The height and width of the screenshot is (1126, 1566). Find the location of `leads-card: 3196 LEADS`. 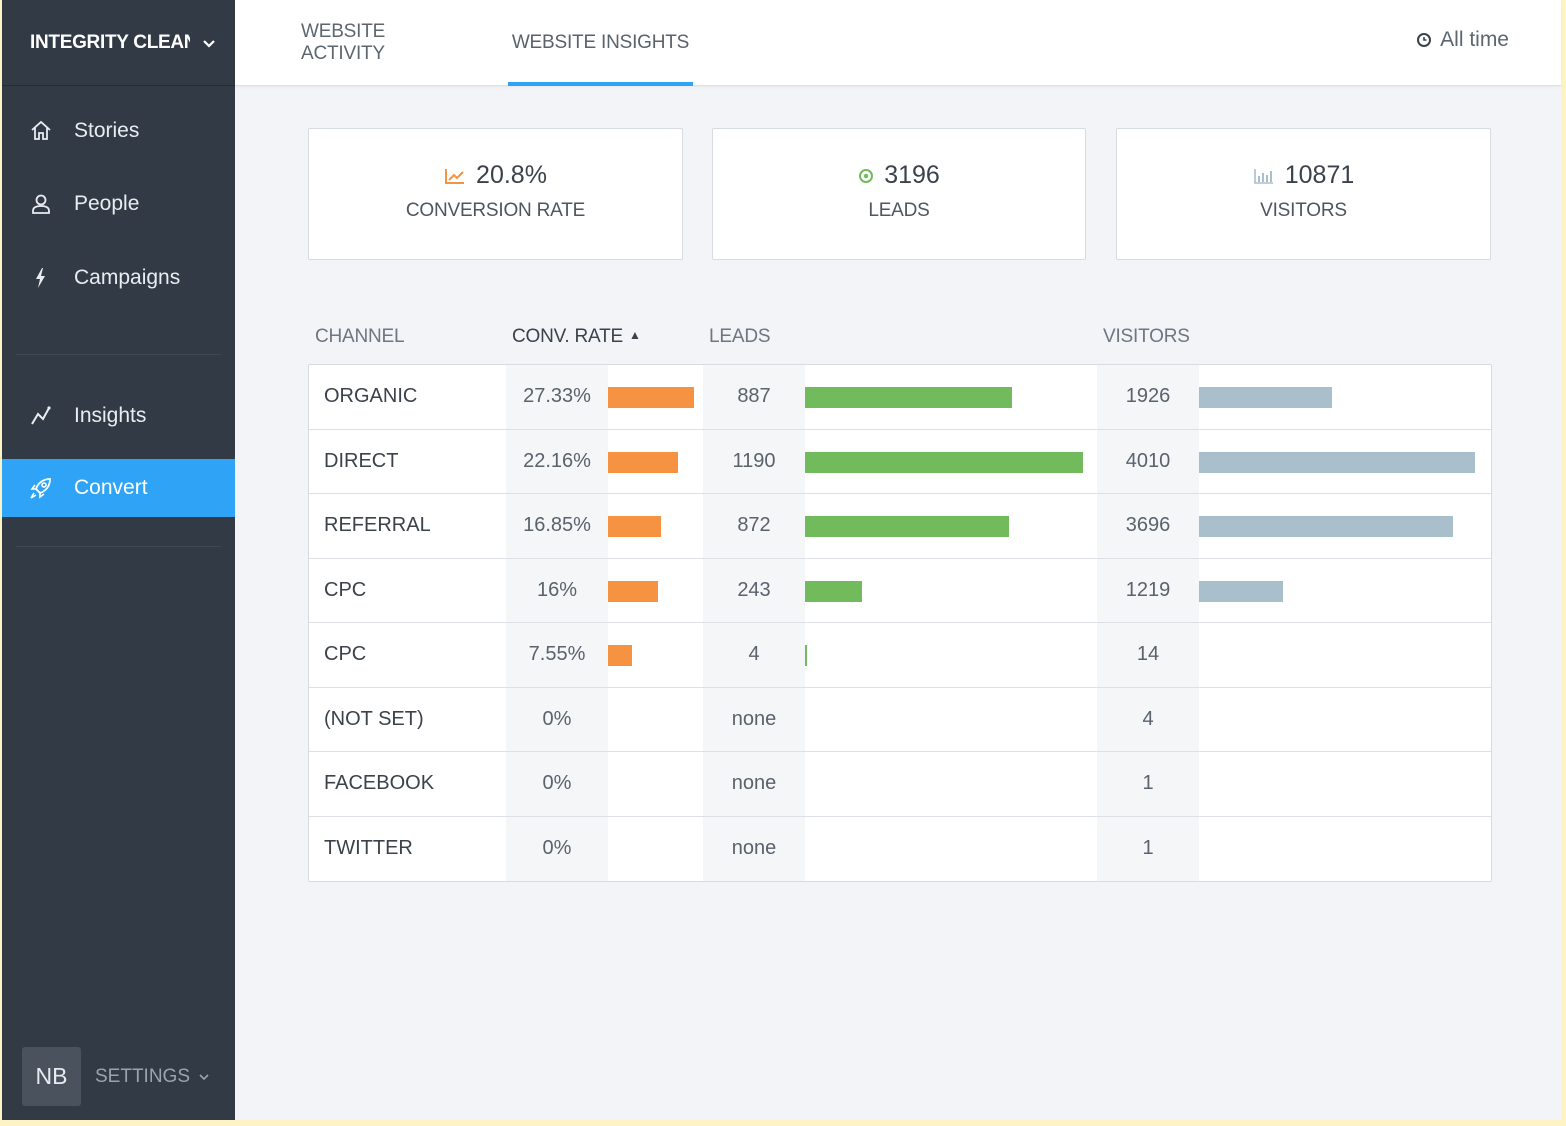

leads-card: 3196 LEADS is located at coordinates (899, 194).